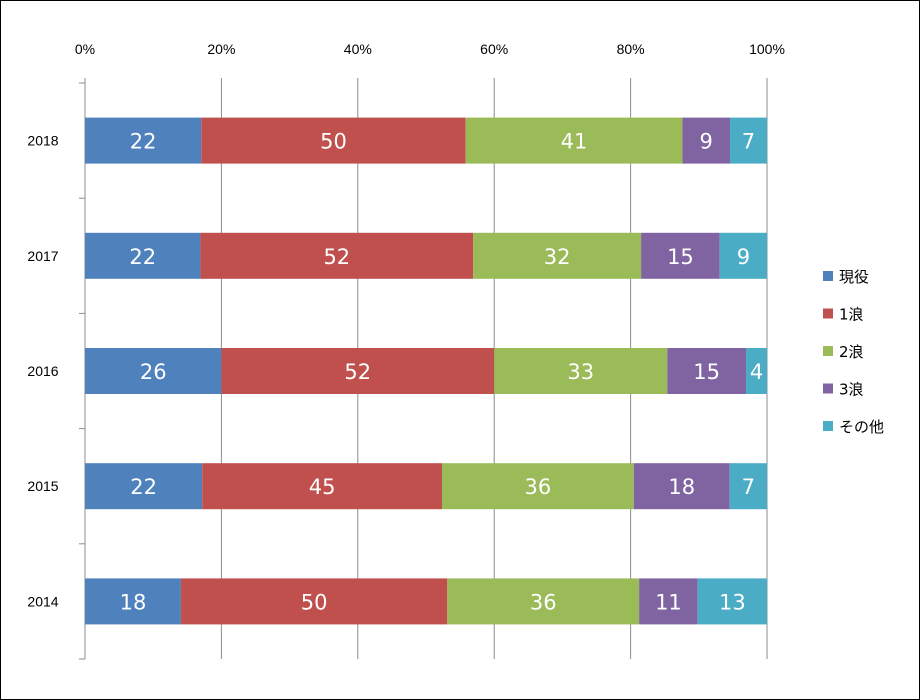 This screenshot has height=700, width=920. What do you see at coordinates (494, 49) in the screenshot?
I see `x-tick-label: 60%` at bounding box center [494, 49].